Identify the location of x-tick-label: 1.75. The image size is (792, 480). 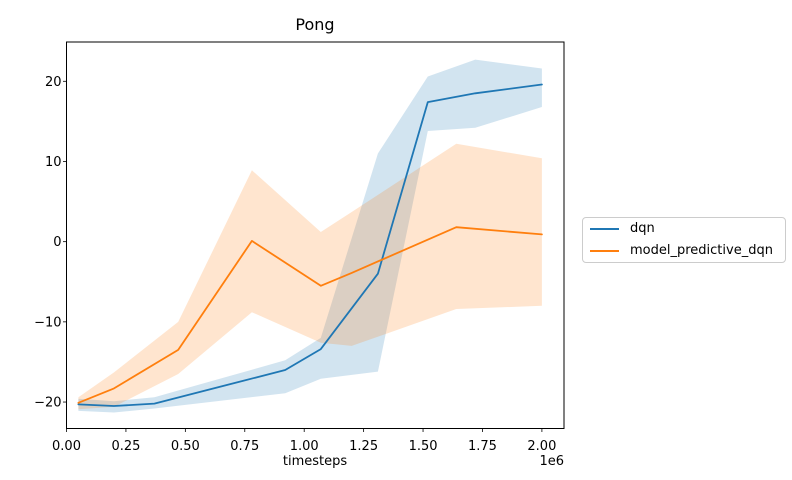
(482, 446).